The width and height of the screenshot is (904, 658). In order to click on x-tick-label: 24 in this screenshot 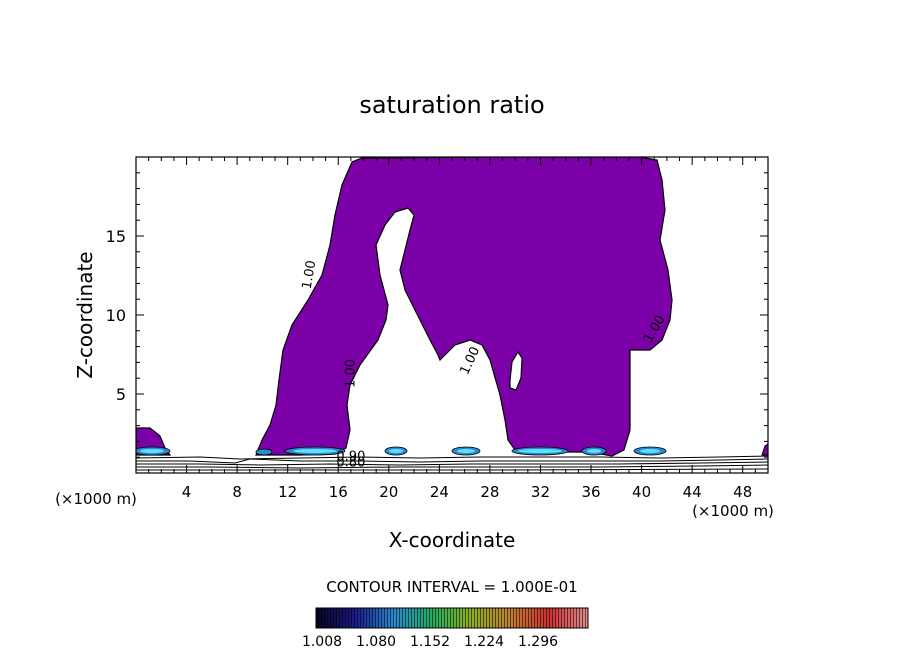, I will do `click(439, 492)`.